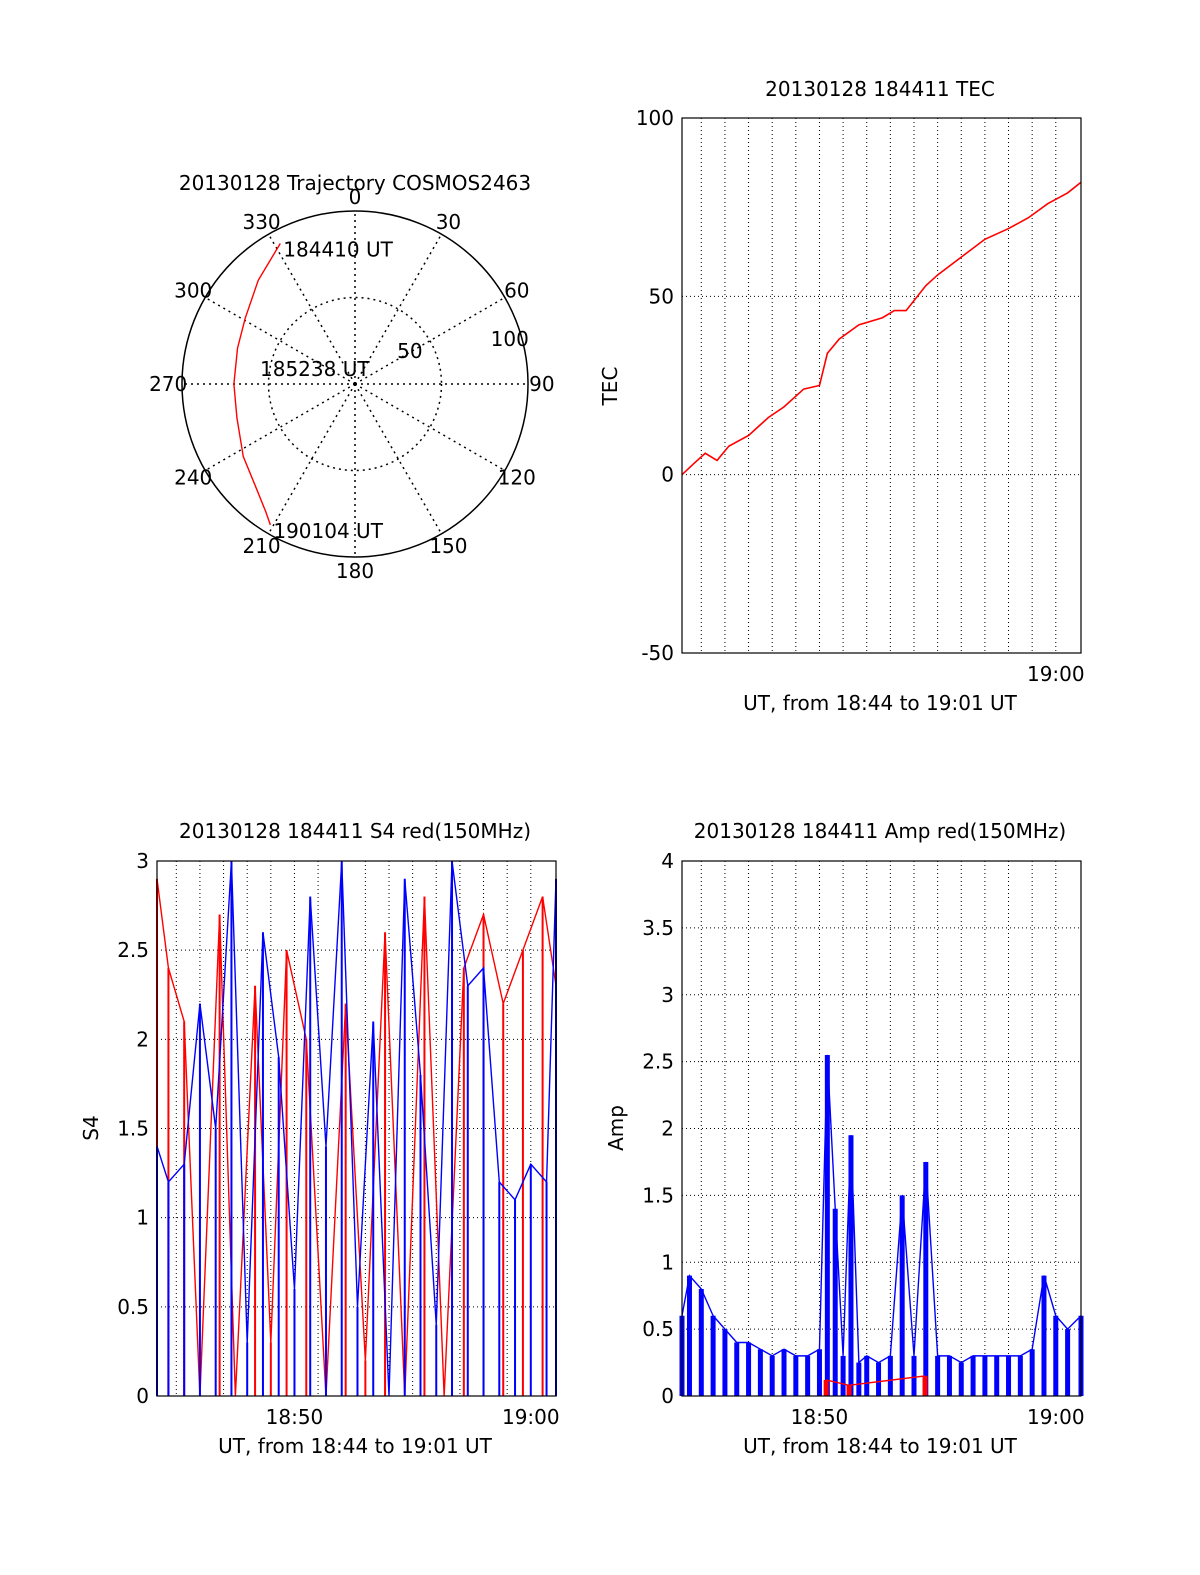 The width and height of the screenshot is (1200, 1575). What do you see at coordinates (661, 296) in the screenshot?
I see `y-tick-label: 50` at bounding box center [661, 296].